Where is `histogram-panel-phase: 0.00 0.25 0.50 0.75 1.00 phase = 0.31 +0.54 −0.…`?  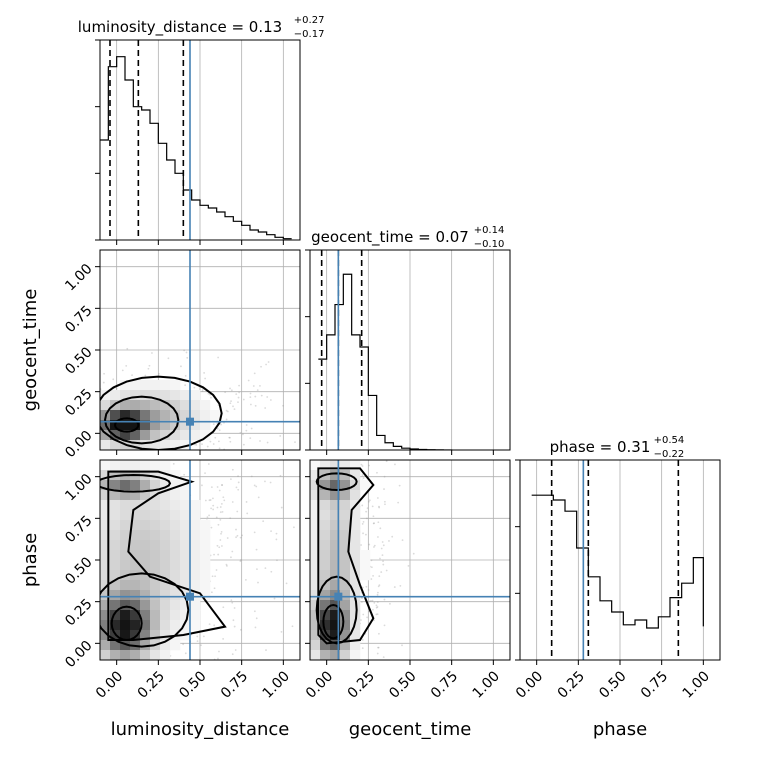
histogram-panel-phase: 0.00 0.25 0.50 0.75 1.00 phase = 0.31 +0.54 −0.… is located at coordinates (617, 568).